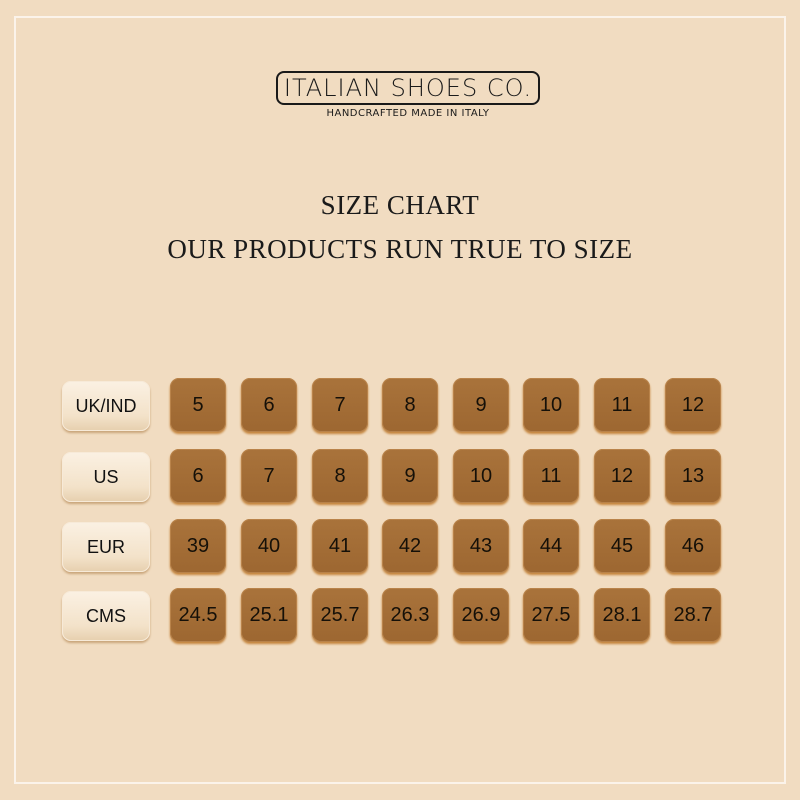 Image resolution: width=800 pixels, height=800 pixels. I want to click on size-cell: 39, so click(198, 546).